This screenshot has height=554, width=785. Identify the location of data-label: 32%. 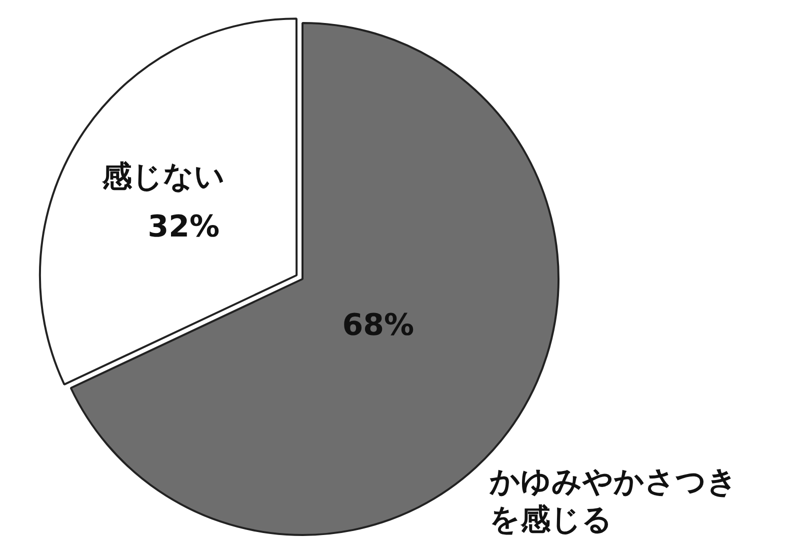
(184, 226).